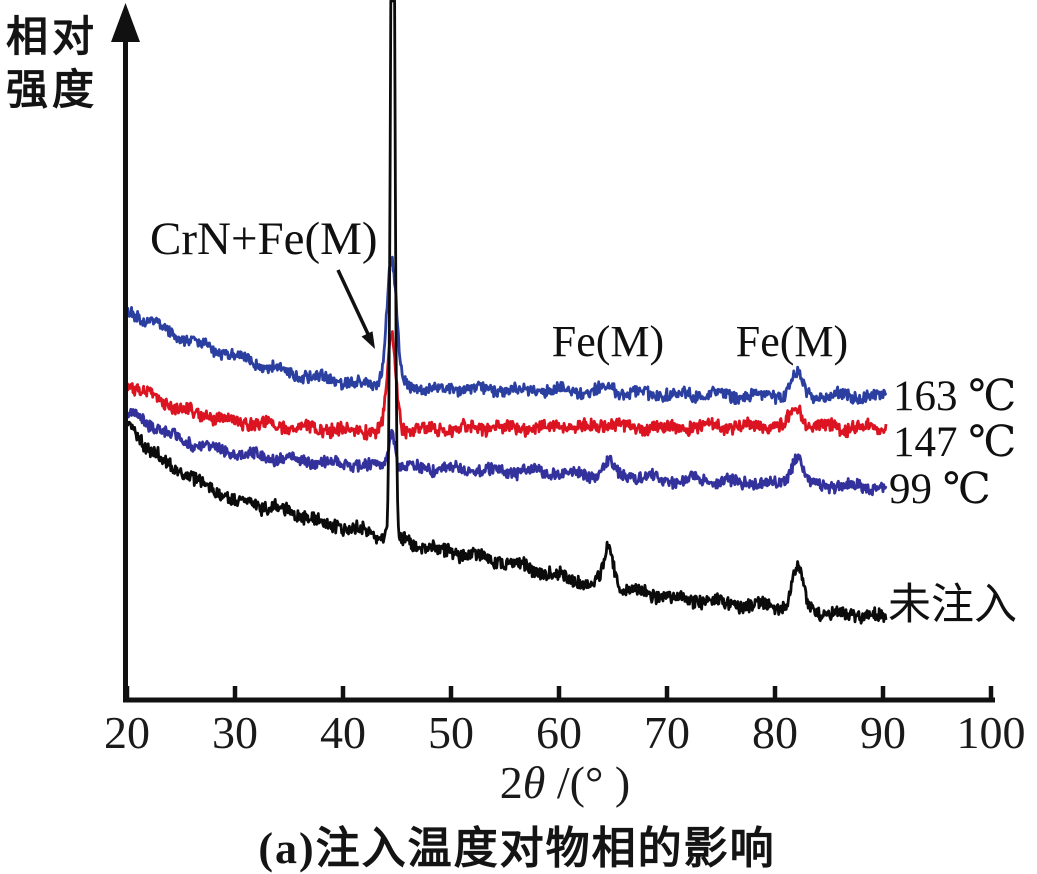 Image resolution: width=1037 pixels, height=874 pixels. Describe the element at coordinates (952, 605) in the screenshot. I see `series-label-3: 未注入` at that location.